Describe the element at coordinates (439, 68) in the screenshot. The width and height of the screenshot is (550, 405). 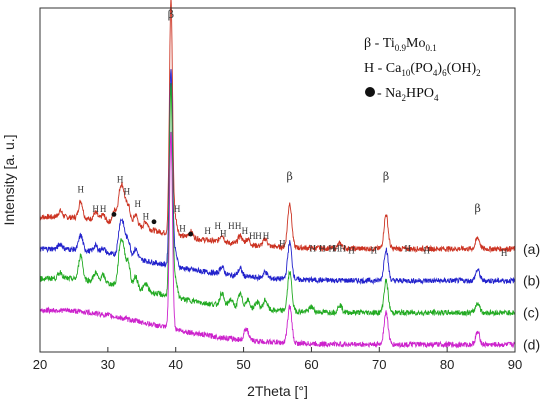
I see `legend-formula-part: )` at that location.